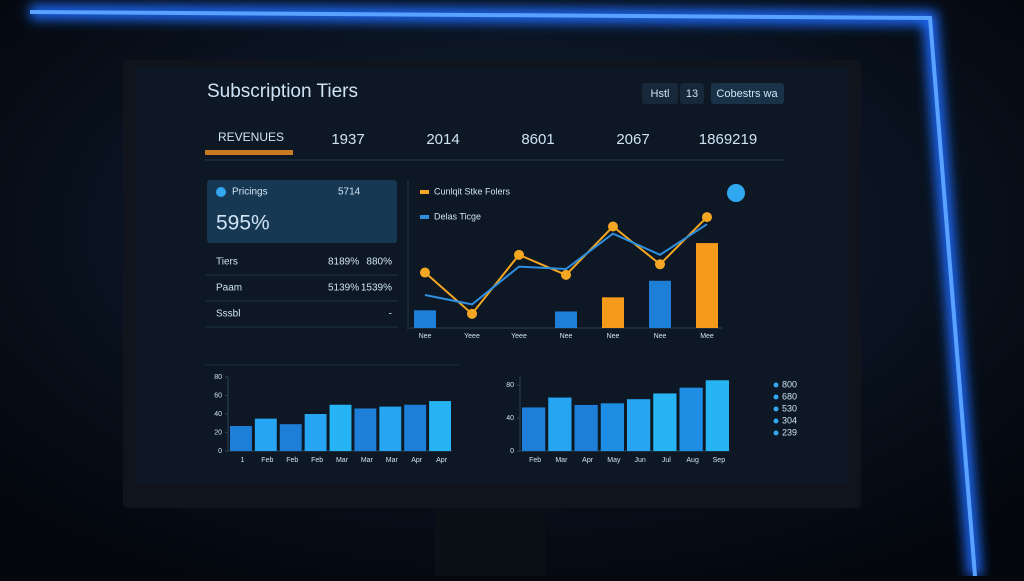 This screenshot has width=1024, height=581. I want to click on kpi-value: 2067, so click(632, 139).